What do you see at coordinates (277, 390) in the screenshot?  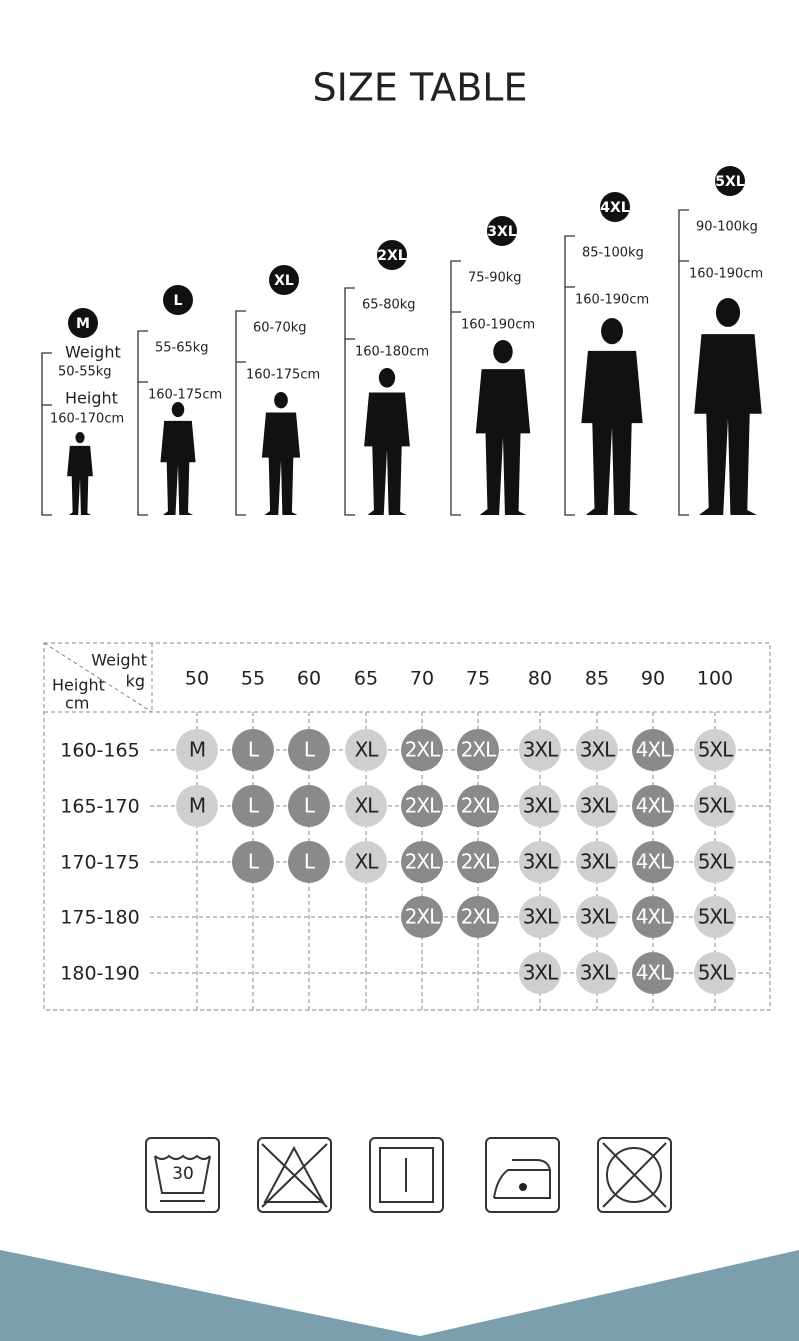 I see `figure: XL 60-70kg 160-175cm` at bounding box center [277, 390].